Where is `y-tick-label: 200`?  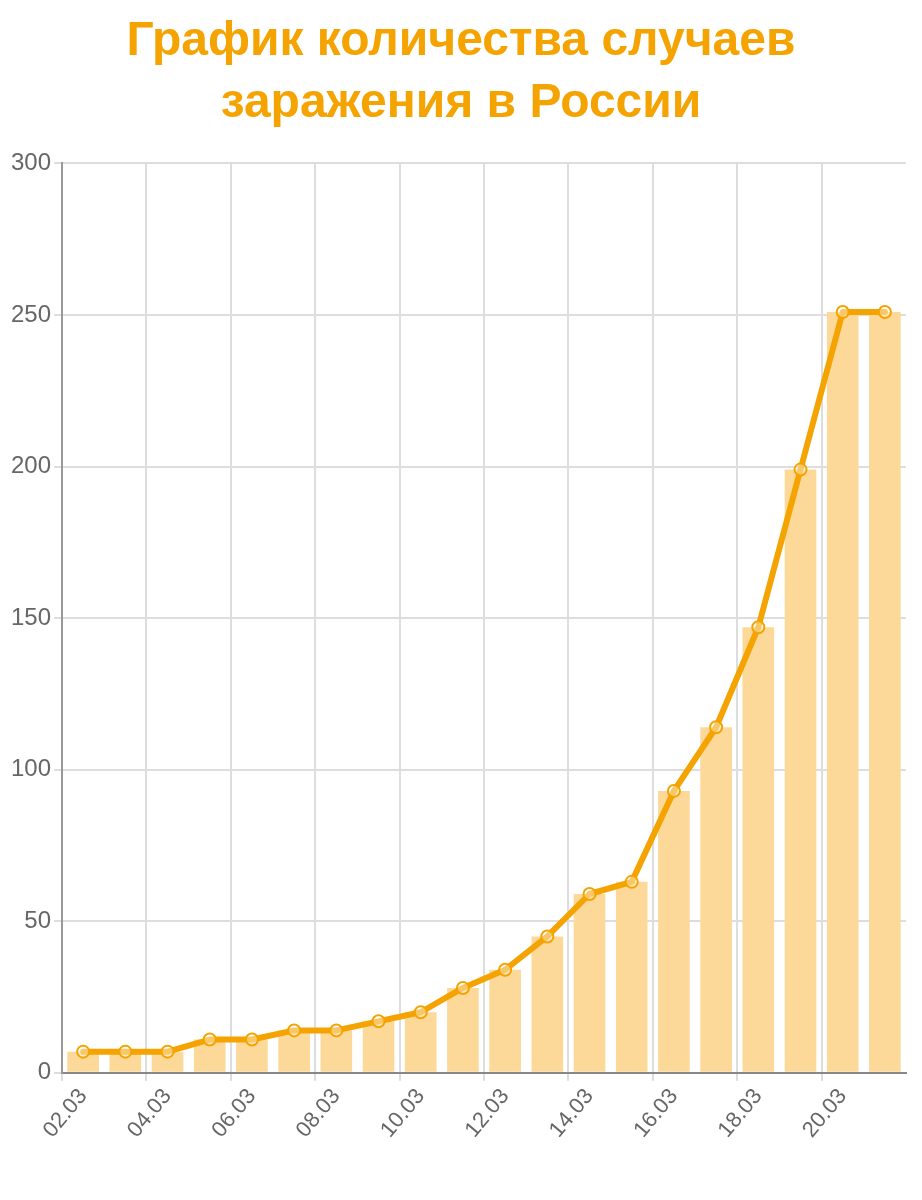 y-tick-label: 200 is located at coordinates (31, 465).